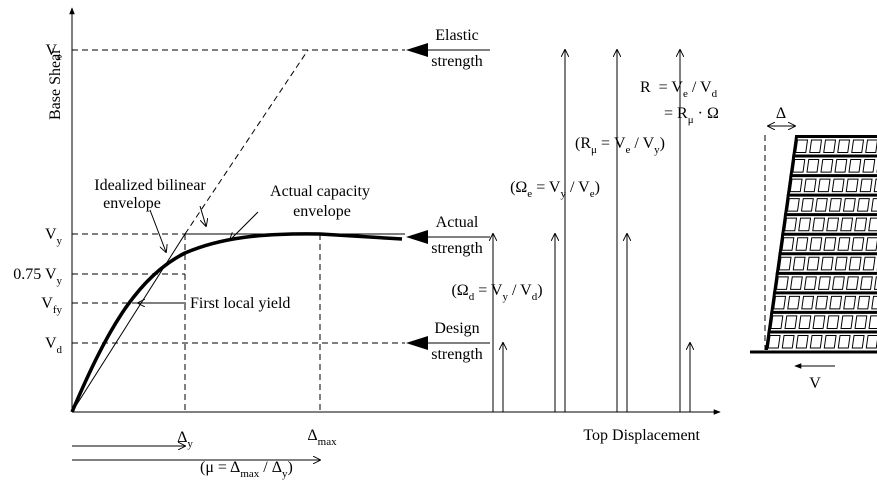 Image resolution: width=877 pixels, height=482 pixels. I want to click on level-label: 0.75 Vy, so click(37, 276).